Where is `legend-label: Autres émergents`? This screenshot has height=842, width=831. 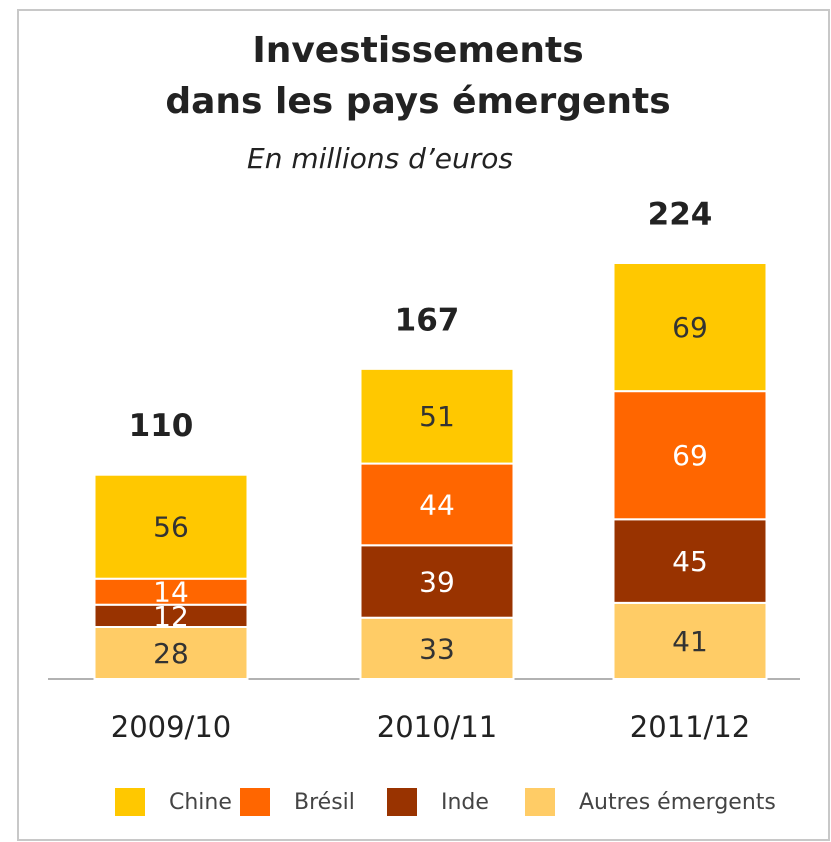 legend-label: Autres émergents is located at coordinates (677, 802).